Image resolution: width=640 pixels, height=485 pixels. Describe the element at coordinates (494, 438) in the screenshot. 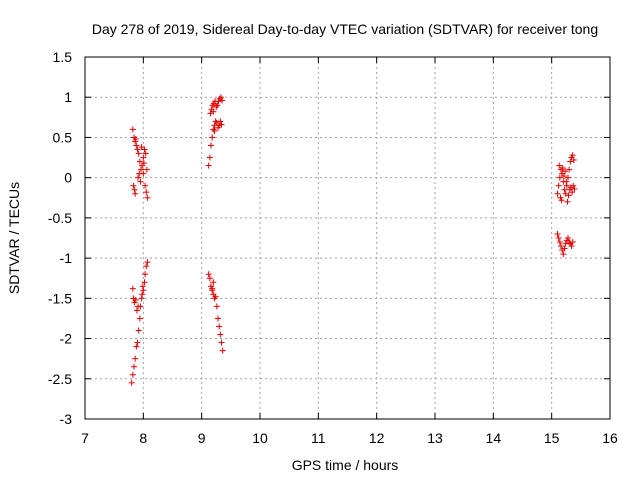

I see `x-tick-label: 14` at that location.